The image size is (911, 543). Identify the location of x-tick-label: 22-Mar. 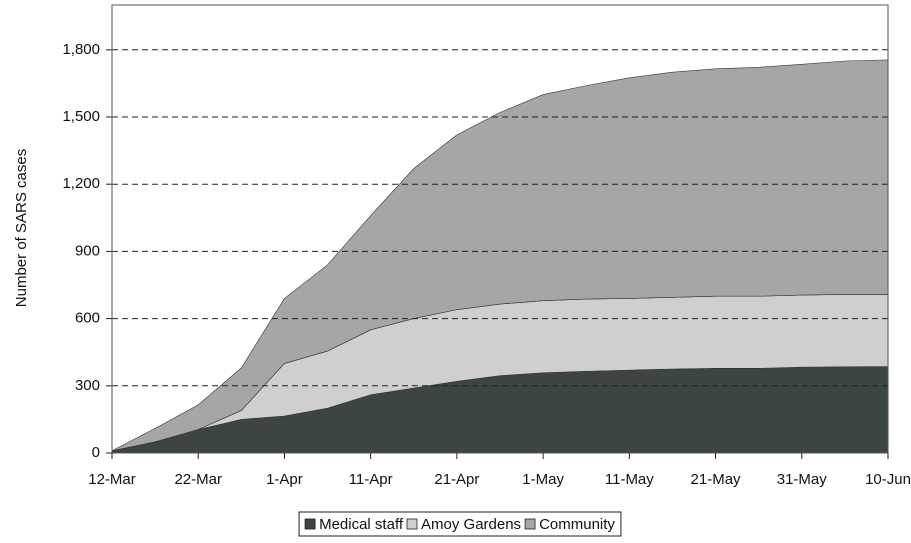
(198, 479).